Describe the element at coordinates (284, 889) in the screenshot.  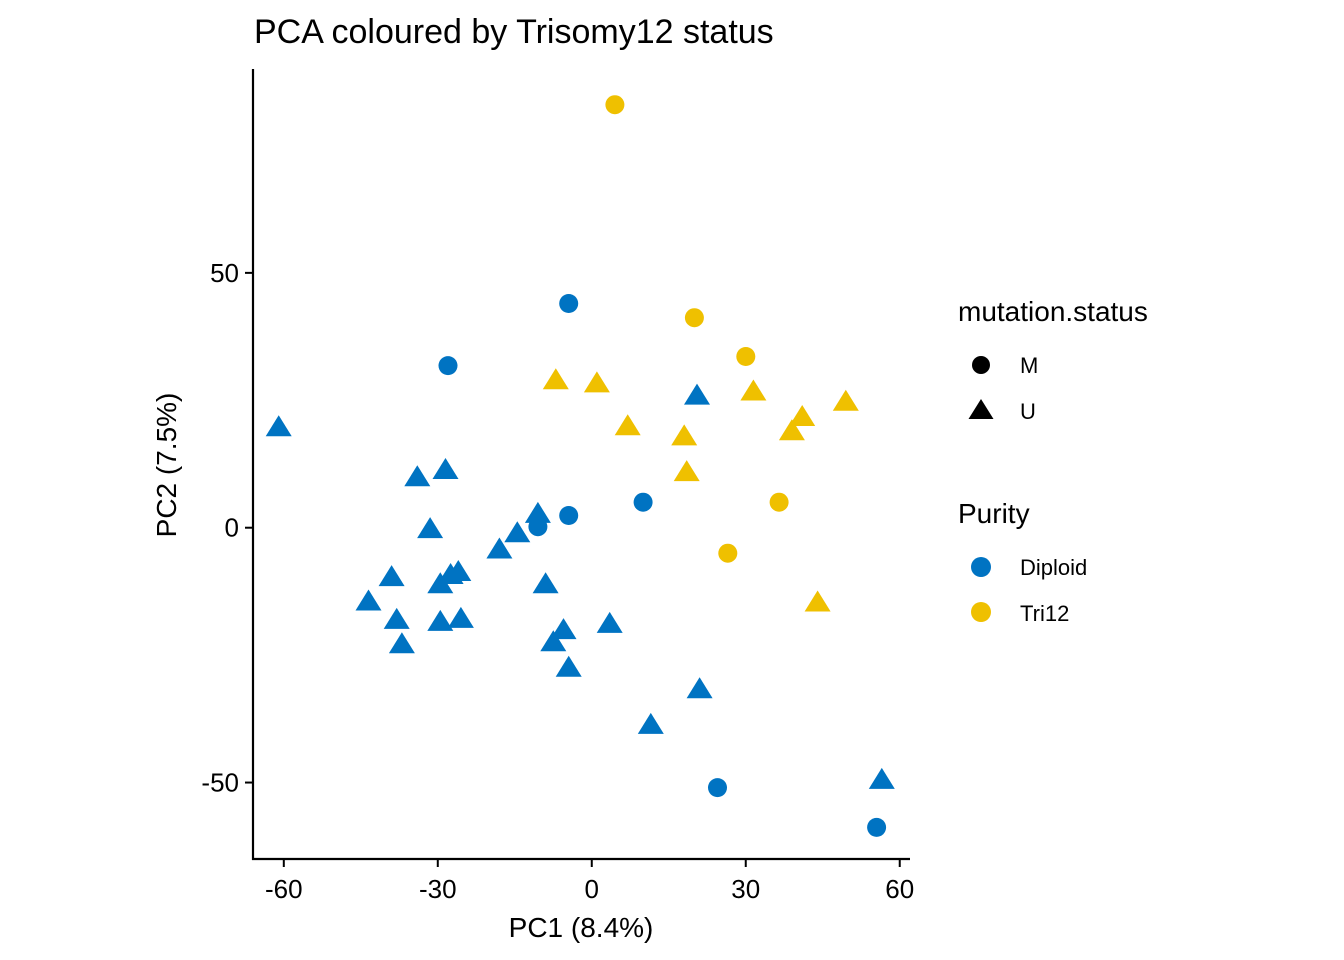
I see `x-tick-label: -60` at that location.